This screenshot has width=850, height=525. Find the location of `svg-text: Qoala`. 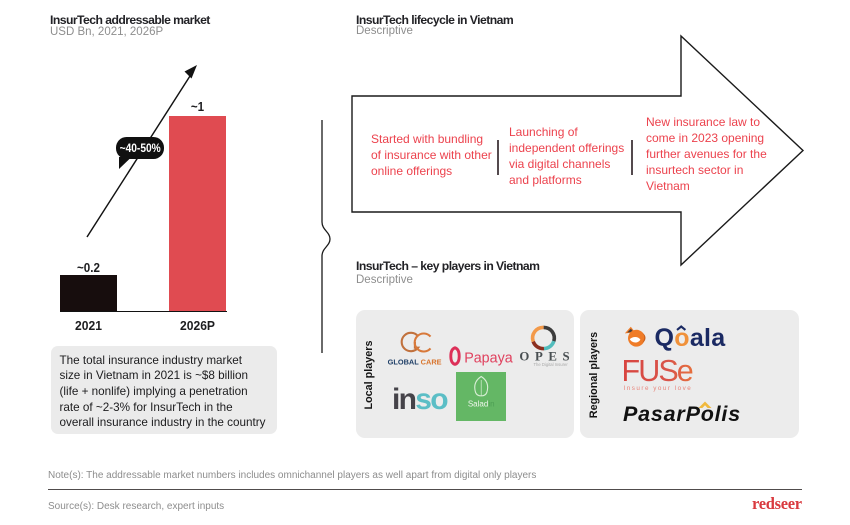

svg-text: Qoala is located at coordinates (691, 338).